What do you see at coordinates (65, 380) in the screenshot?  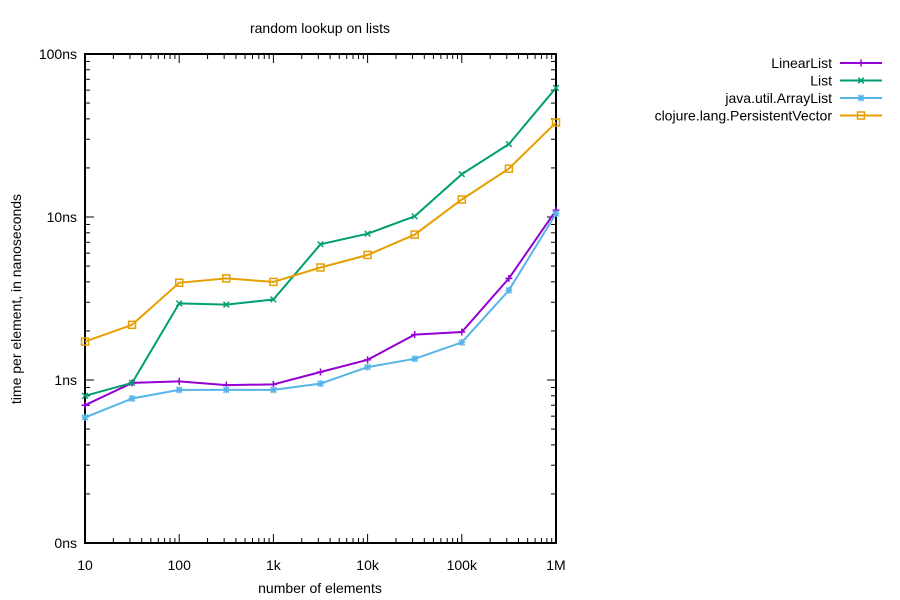 I see `y-tick-label: 1ns` at bounding box center [65, 380].